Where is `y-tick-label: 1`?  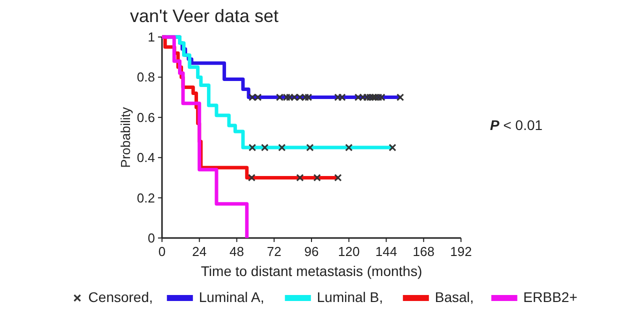 y-tick-label: 1 is located at coordinates (151, 37).